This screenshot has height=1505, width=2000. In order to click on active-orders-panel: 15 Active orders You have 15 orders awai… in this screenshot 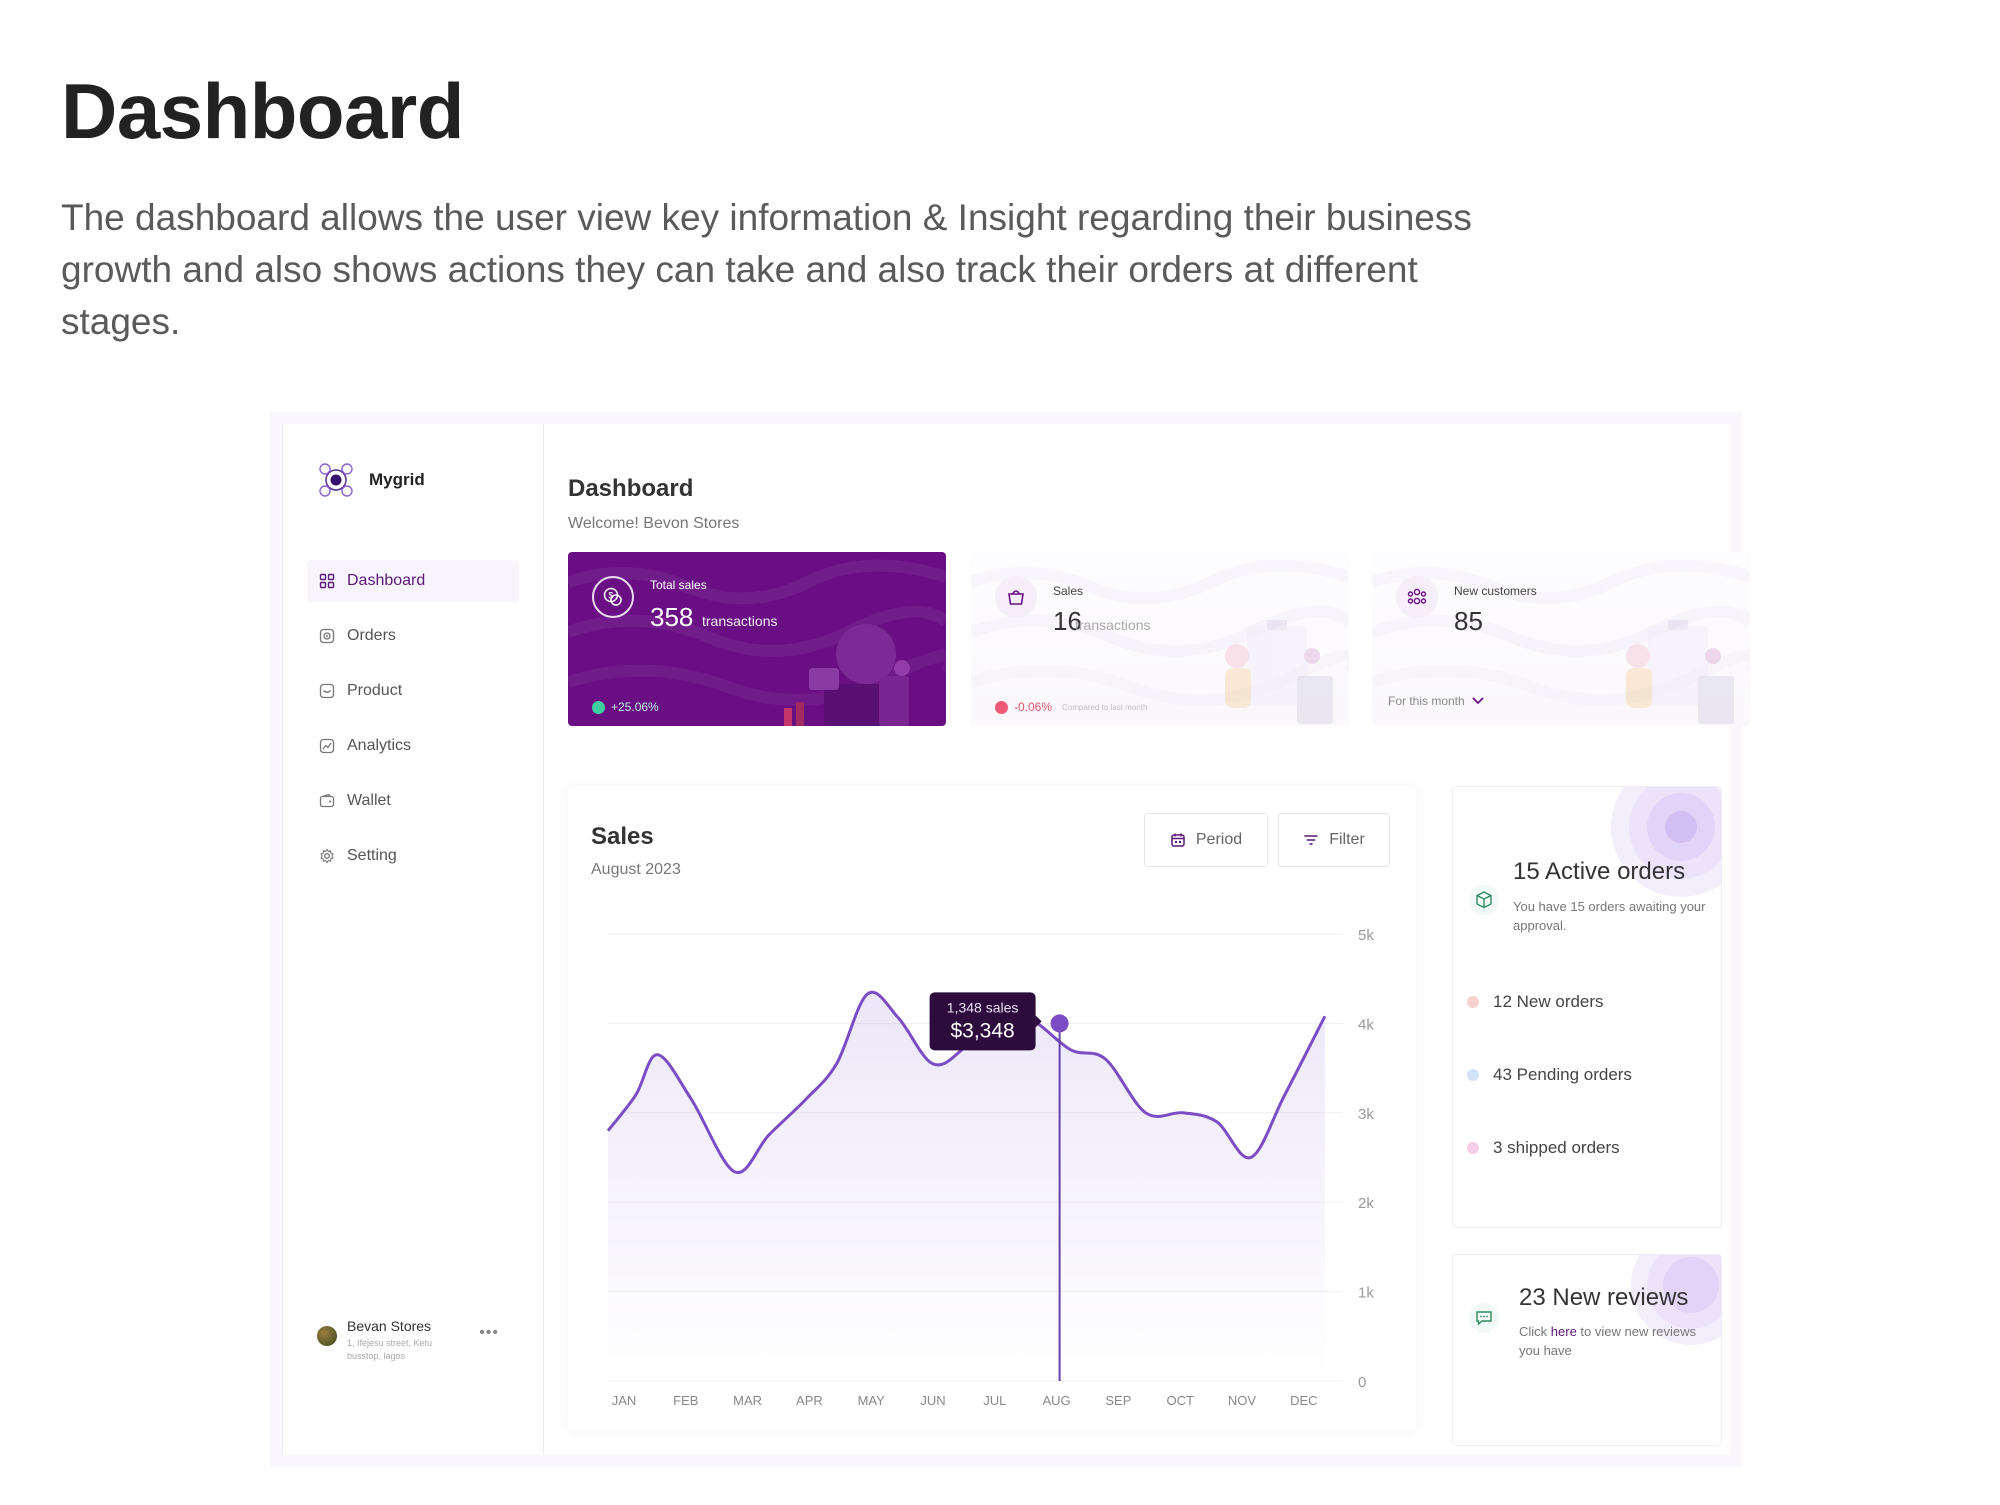, I will do `click(1587, 1007)`.